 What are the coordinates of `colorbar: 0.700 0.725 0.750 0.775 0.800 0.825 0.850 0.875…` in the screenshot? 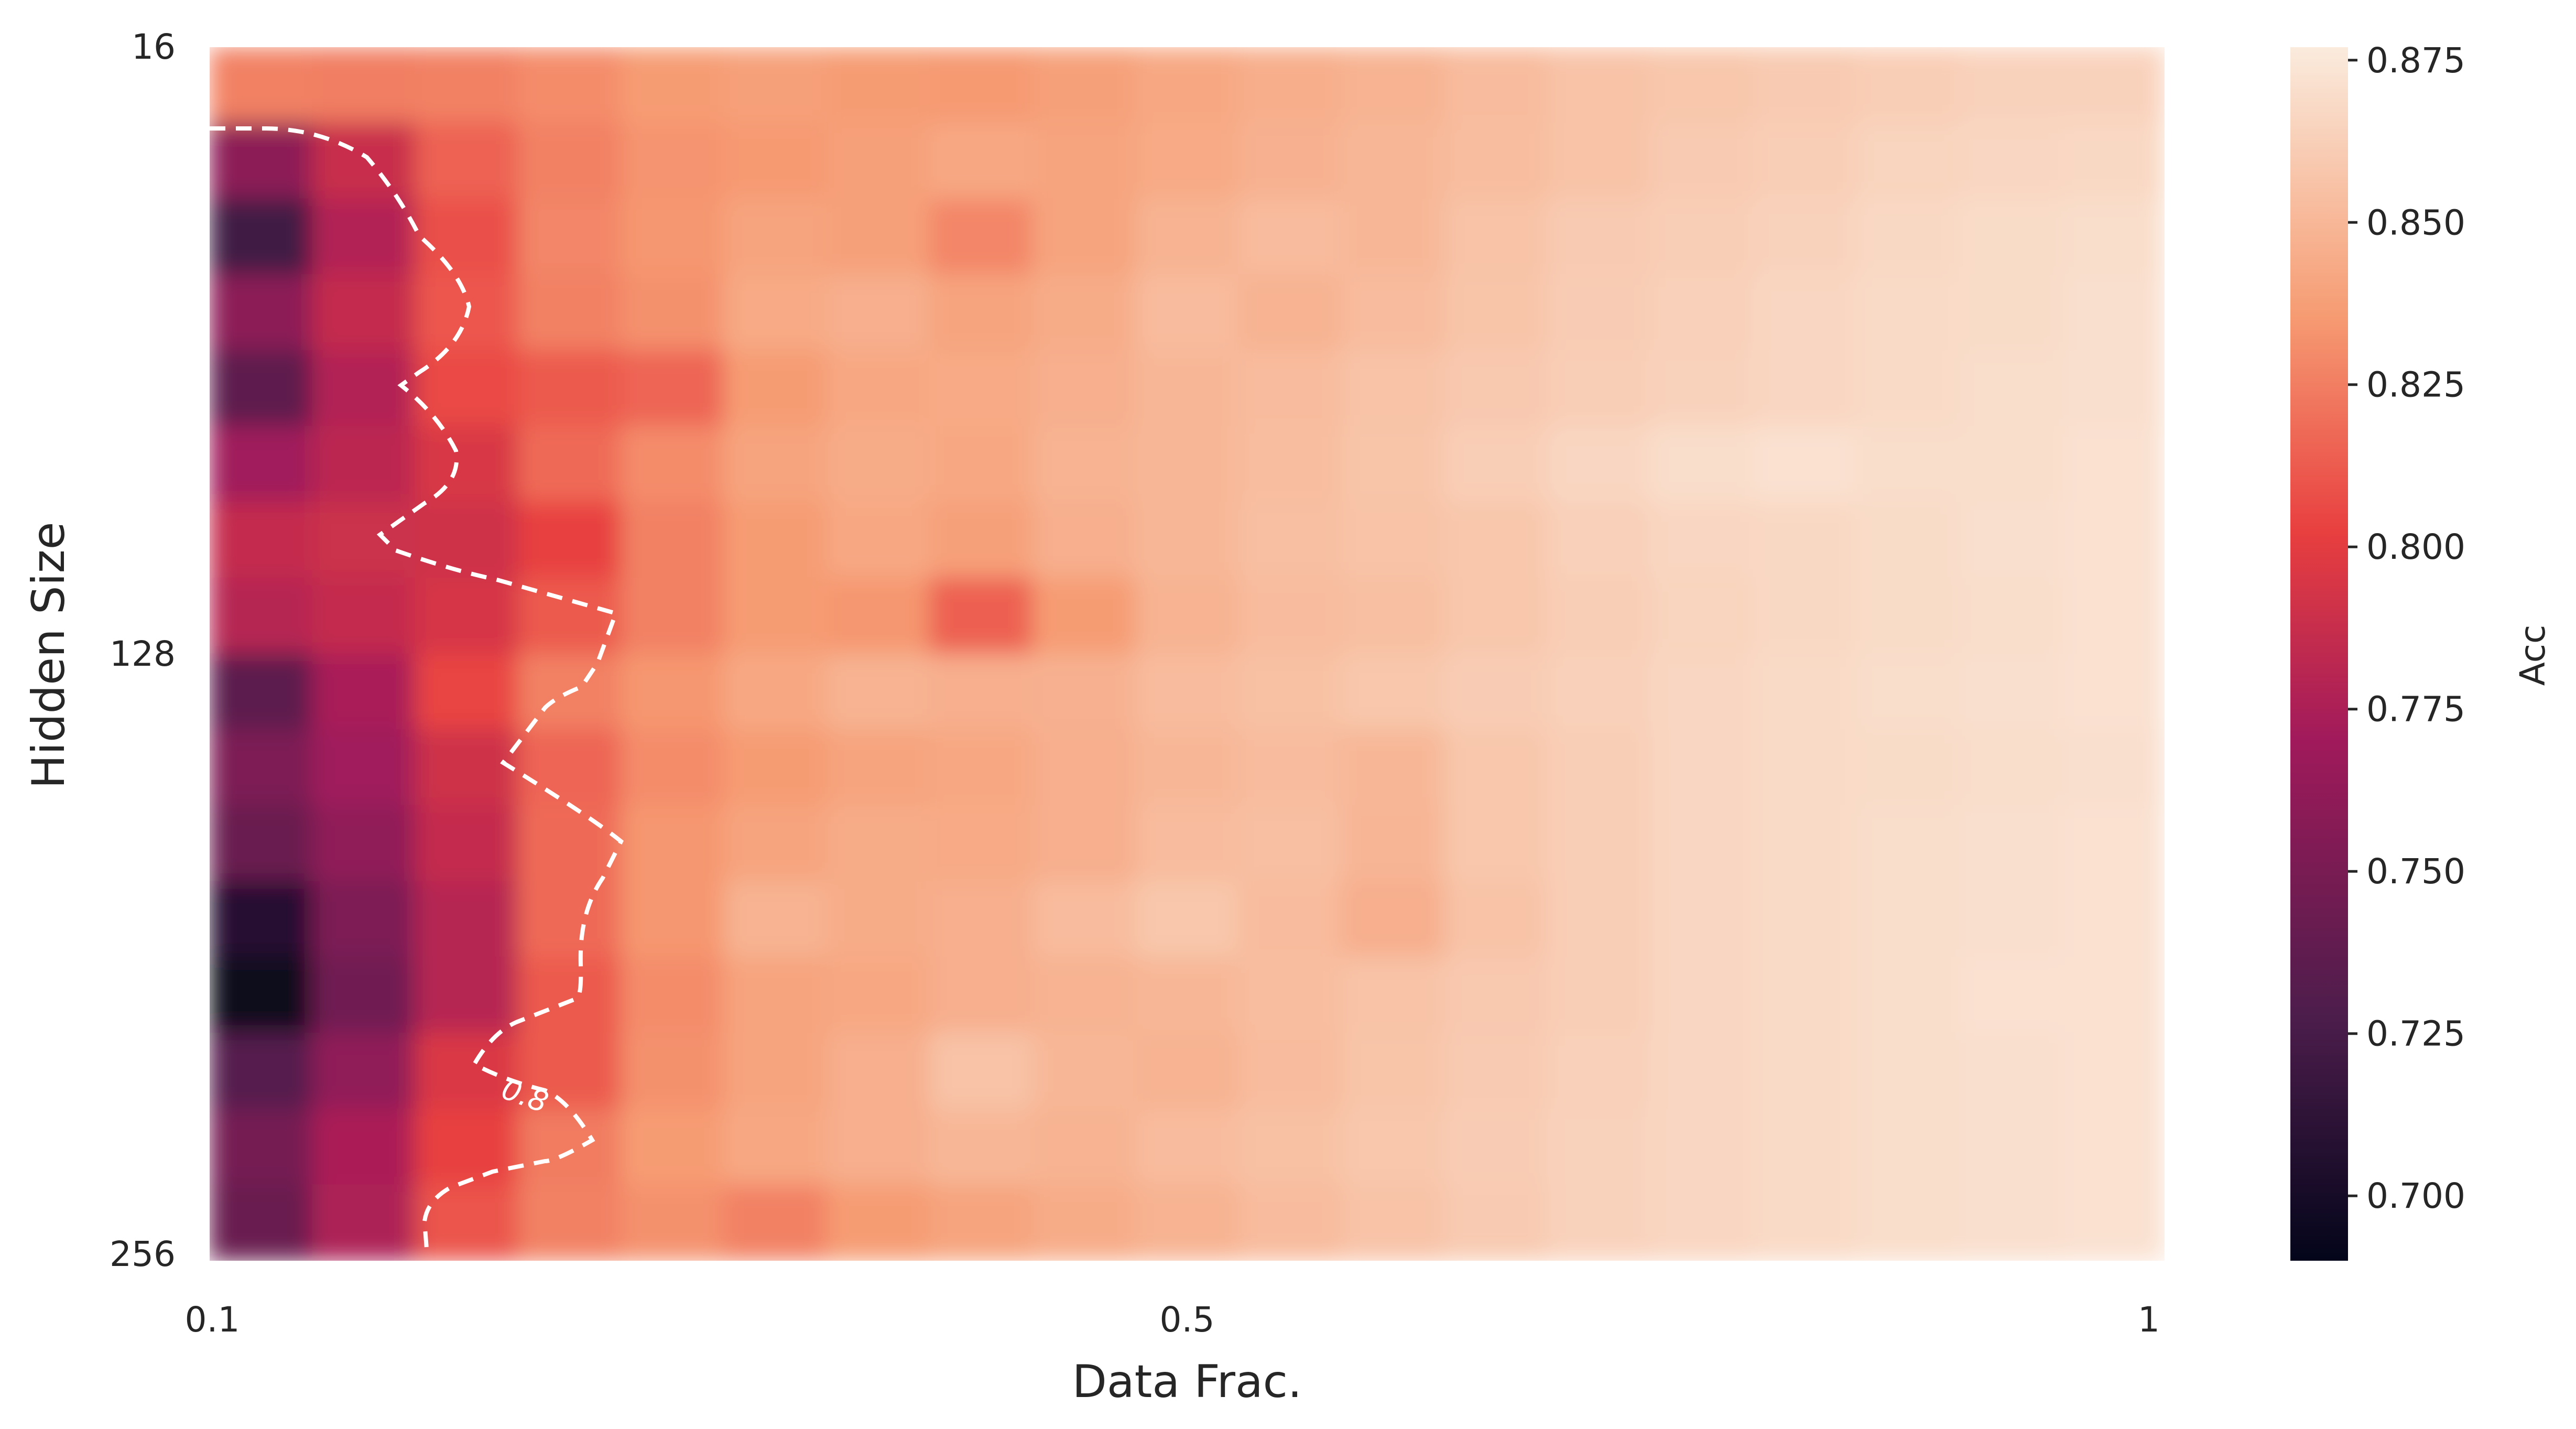 It's located at (2421, 650).